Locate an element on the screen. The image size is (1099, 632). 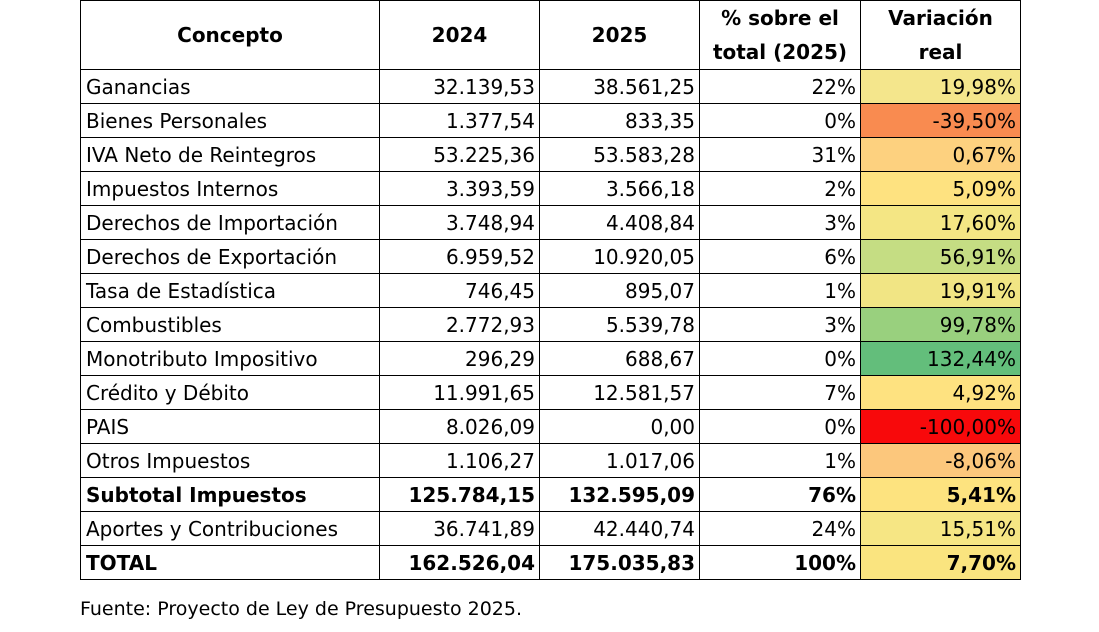
cell-variation: 56,91% is located at coordinates (940, 256).